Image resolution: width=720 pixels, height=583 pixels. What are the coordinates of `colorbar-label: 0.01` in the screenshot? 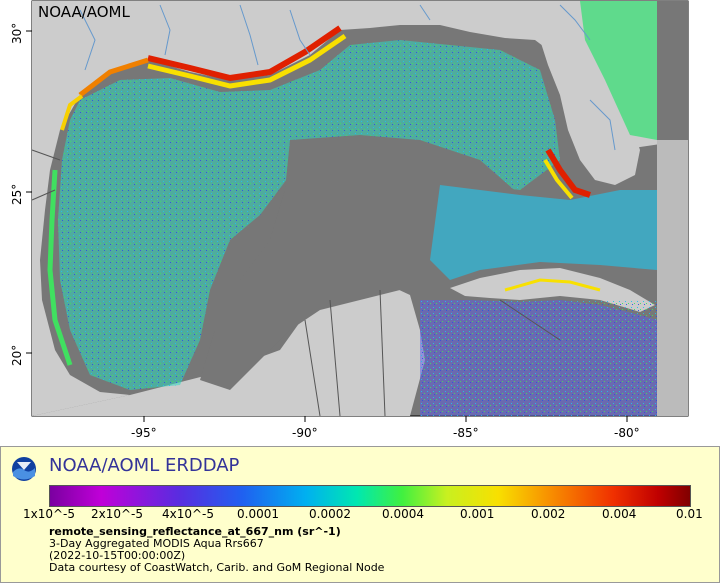 It's located at (689, 514).